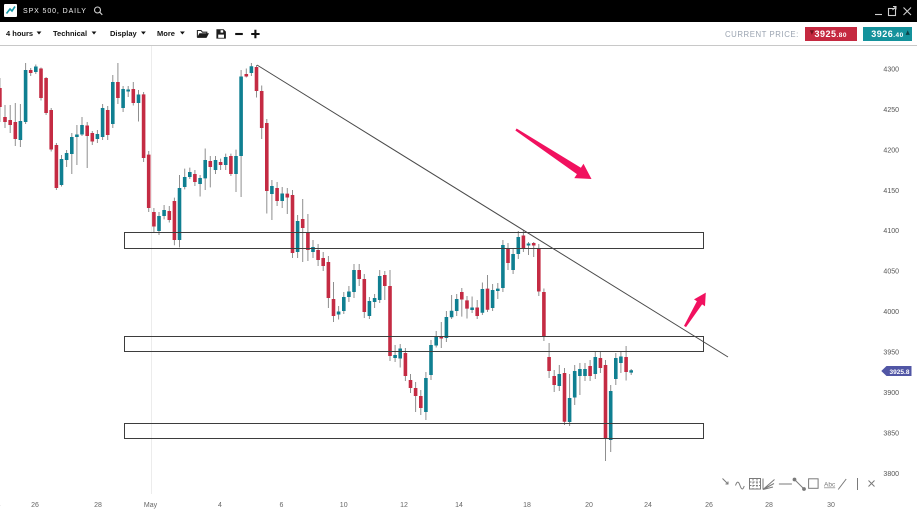  Describe the element at coordinates (891, 272) in the screenshot. I see `svg-text: 4050` at that location.